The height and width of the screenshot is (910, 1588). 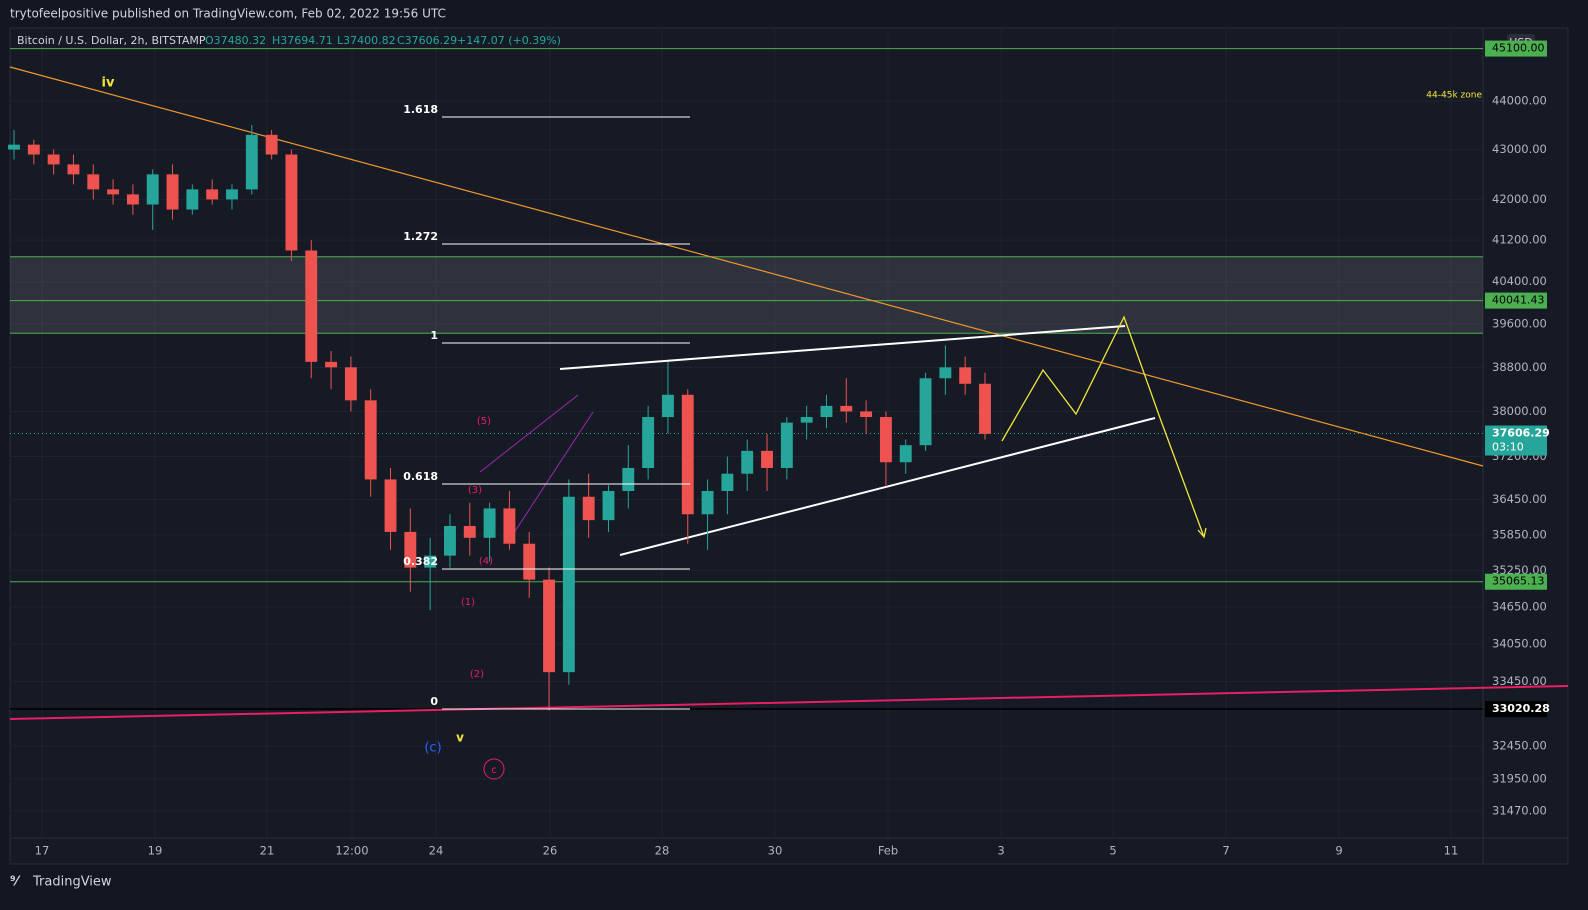 What do you see at coordinates (420, 236) in the screenshot?
I see `fib-label: 1.272` at bounding box center [420, 236].